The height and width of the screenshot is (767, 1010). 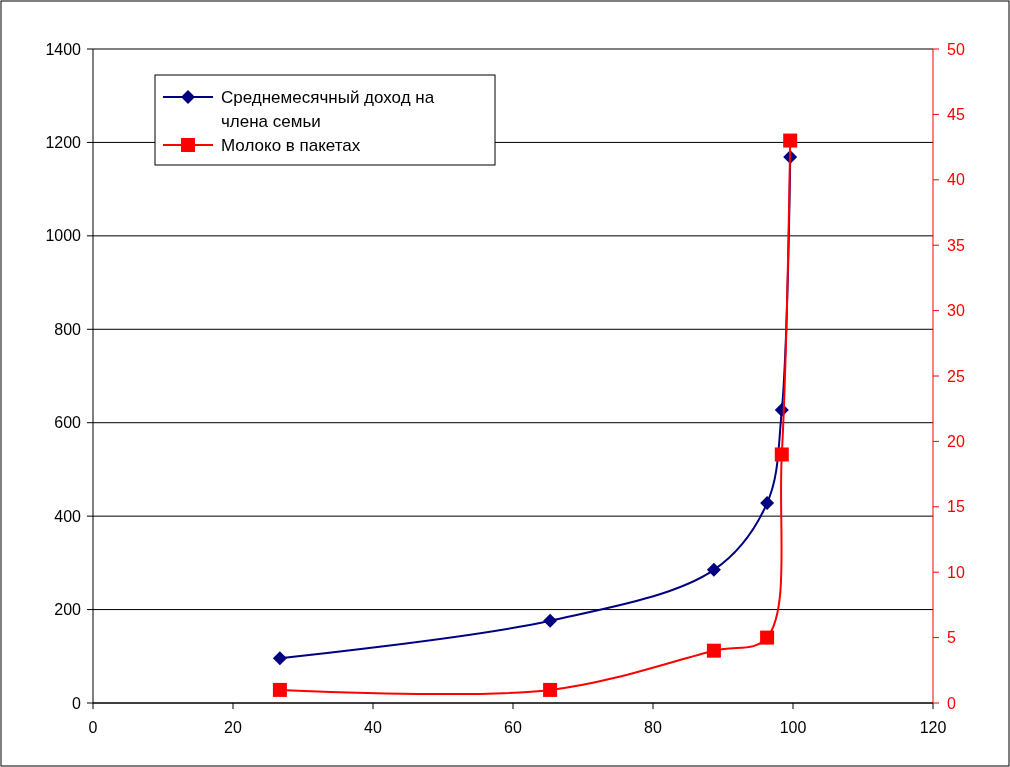 What do you see at coordinates (933, 727) in the screenshot?
I see `x-tick-label: 120` at bounding box center [933, 727].